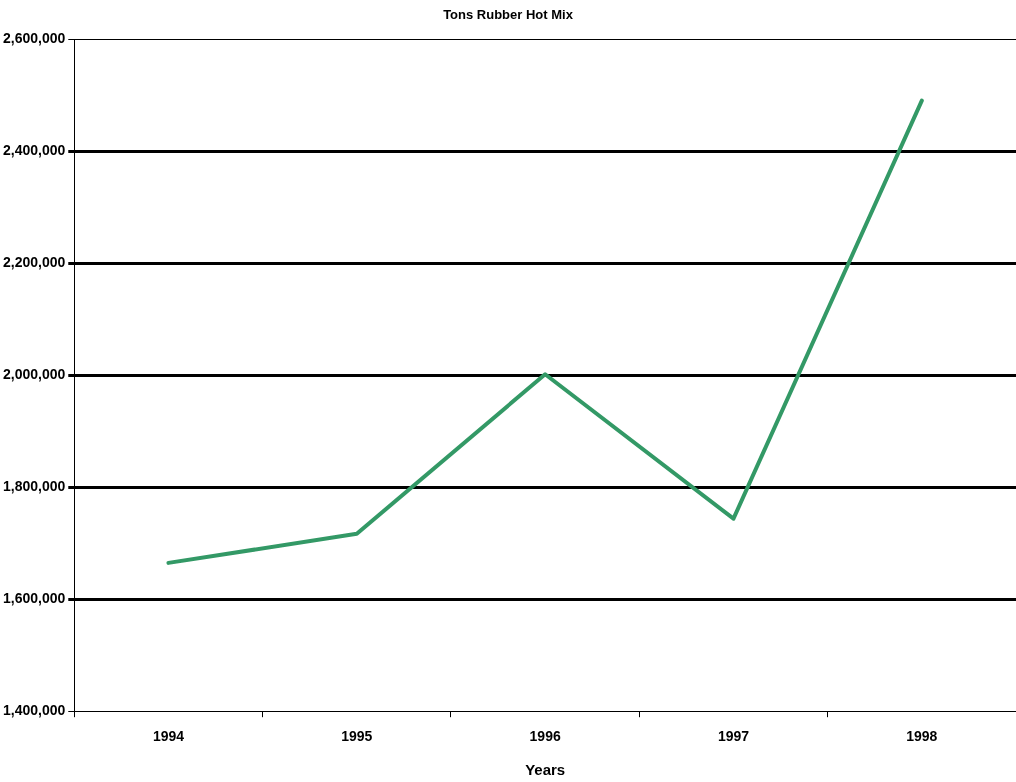 This screenshot has height=782, width=1016. I want to click on y-tick-label: 2,600,000, so click(34, 38).